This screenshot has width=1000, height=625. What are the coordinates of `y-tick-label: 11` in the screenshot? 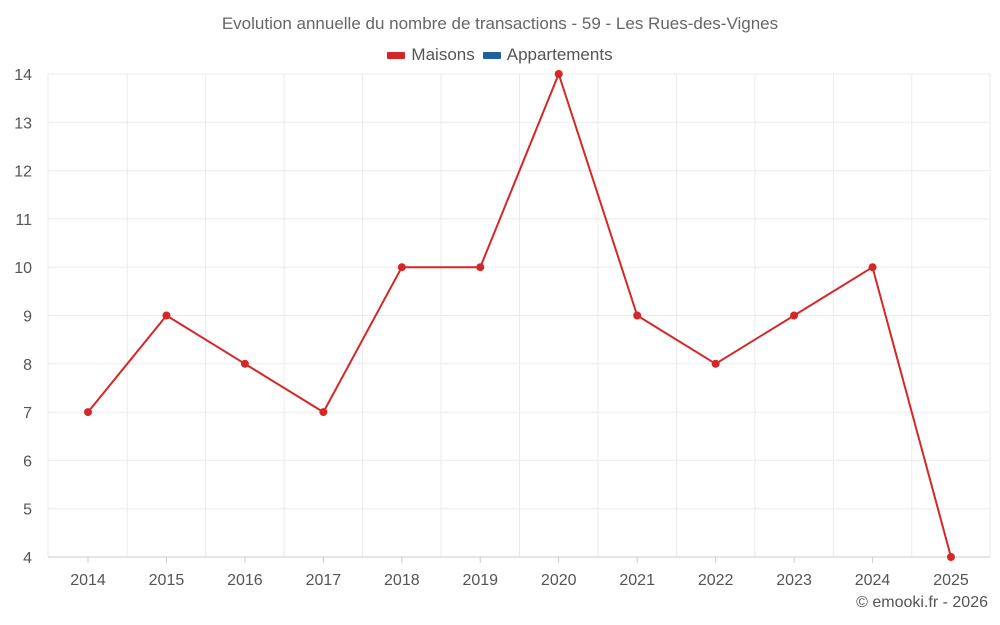 It's located at (23, 220).